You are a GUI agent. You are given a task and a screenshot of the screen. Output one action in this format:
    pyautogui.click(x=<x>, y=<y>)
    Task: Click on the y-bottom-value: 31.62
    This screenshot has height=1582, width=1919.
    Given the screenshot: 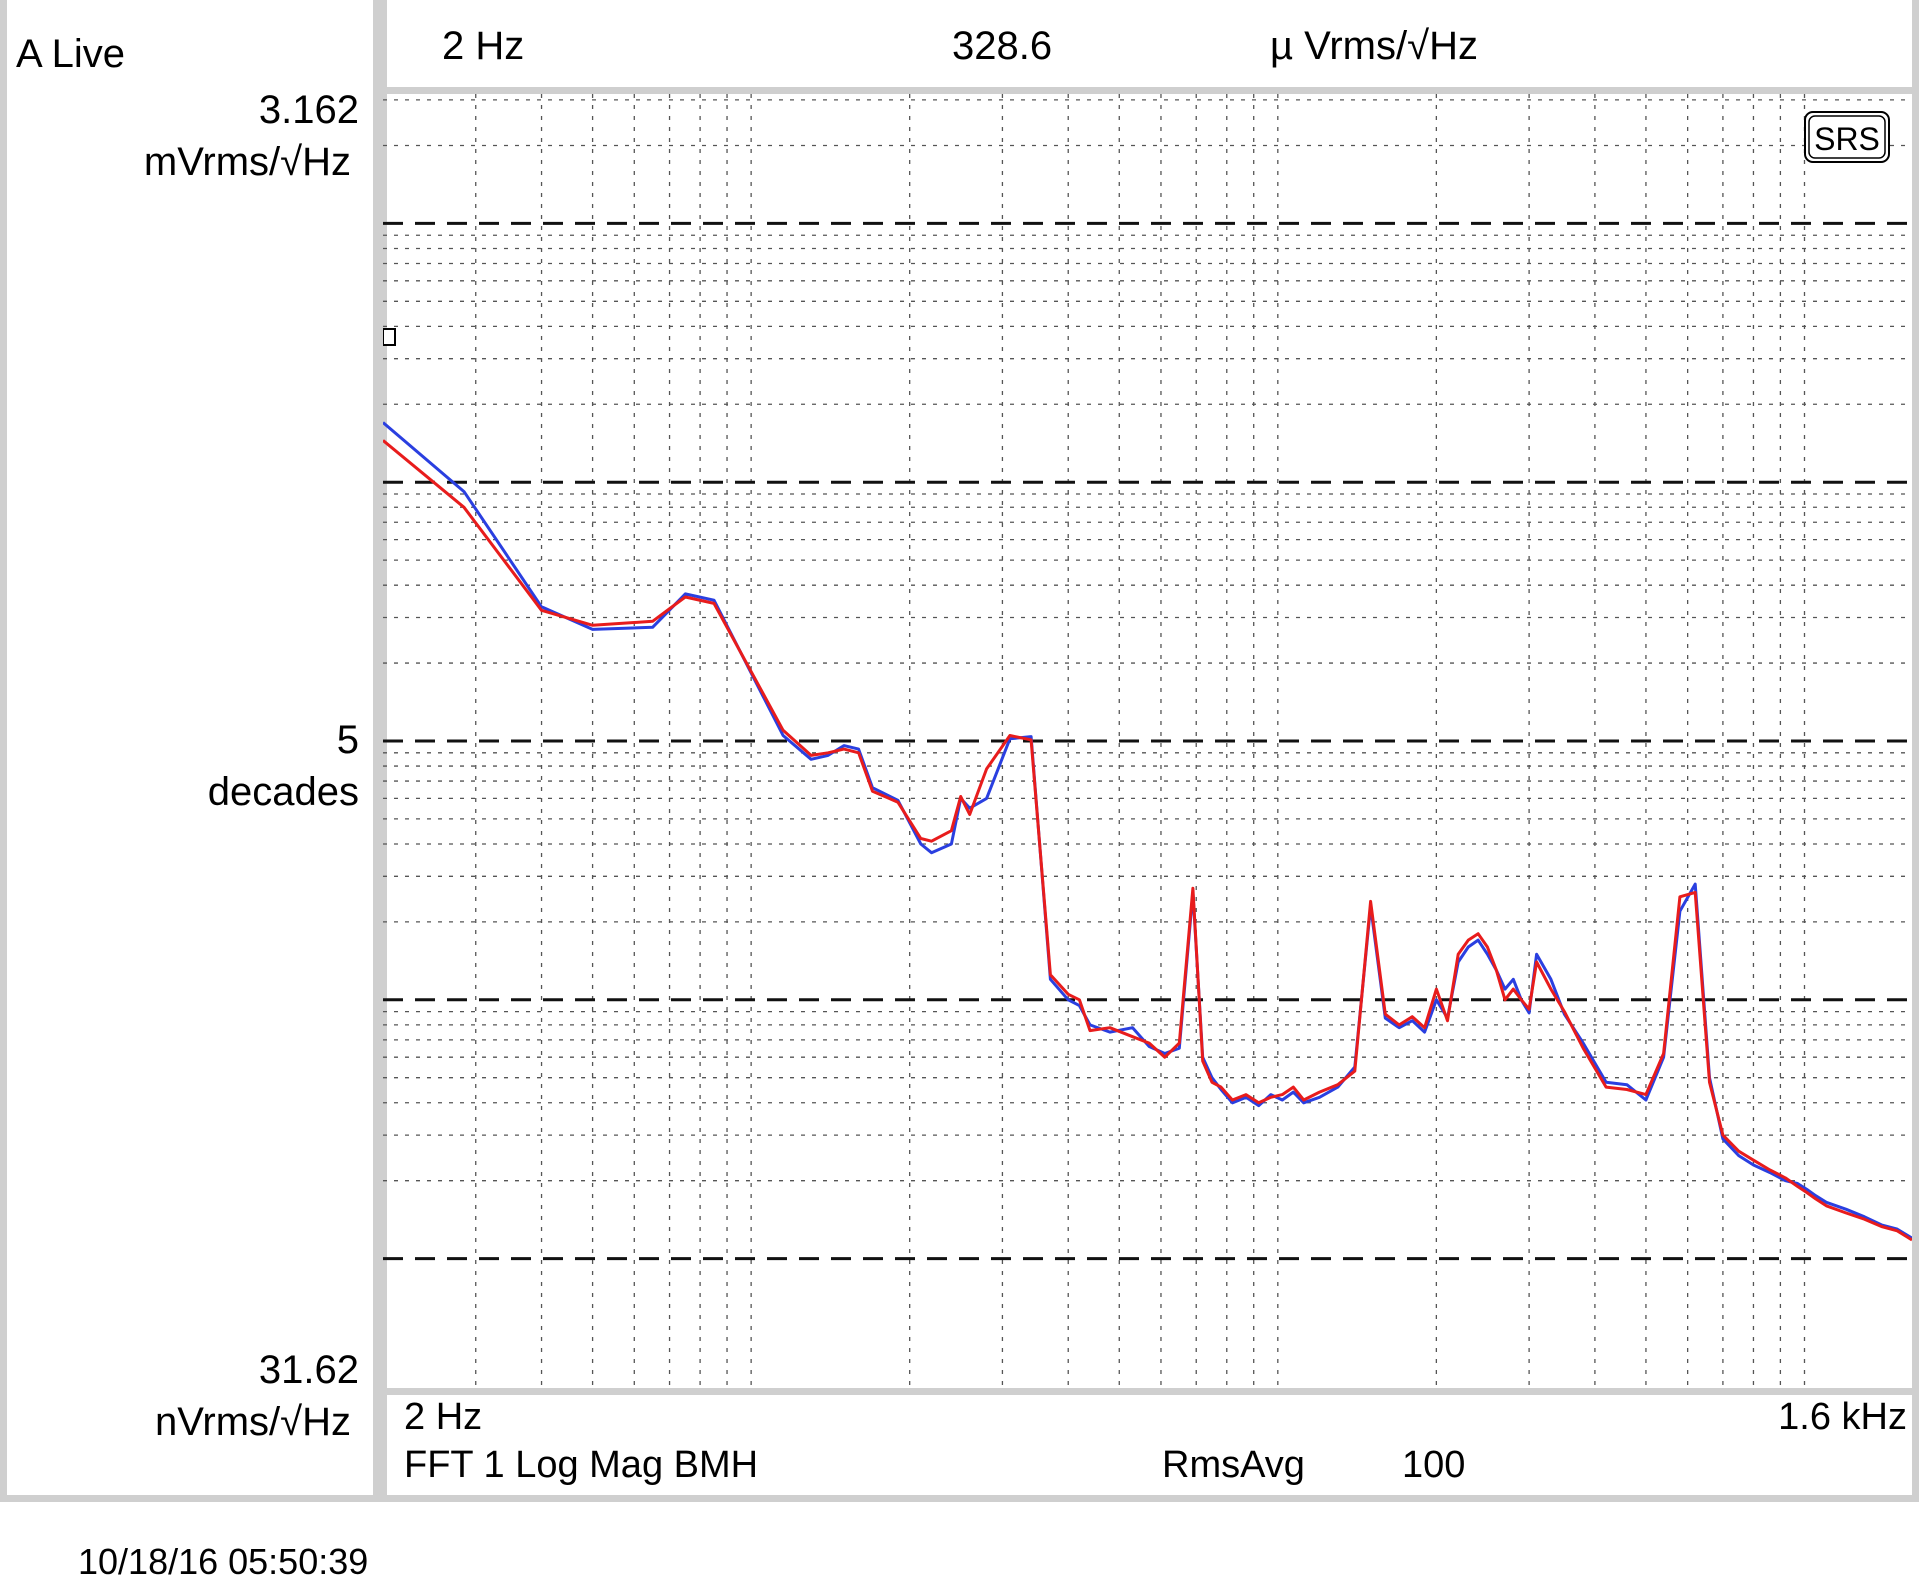 What is the action you would take?
    pyautogui.click(x=308, y=1370)
    